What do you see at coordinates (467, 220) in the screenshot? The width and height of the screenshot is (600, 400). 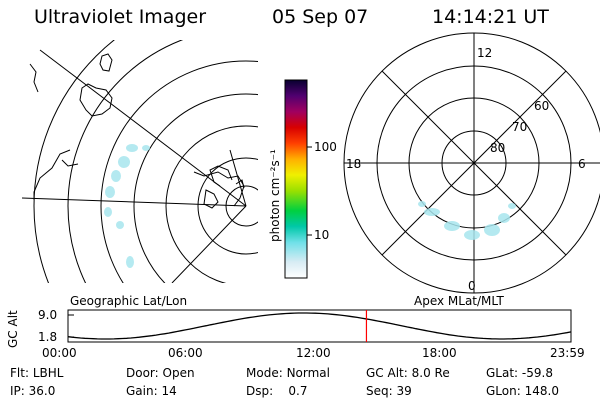 I see `polar-aurora` at bounding box center [467, 220].